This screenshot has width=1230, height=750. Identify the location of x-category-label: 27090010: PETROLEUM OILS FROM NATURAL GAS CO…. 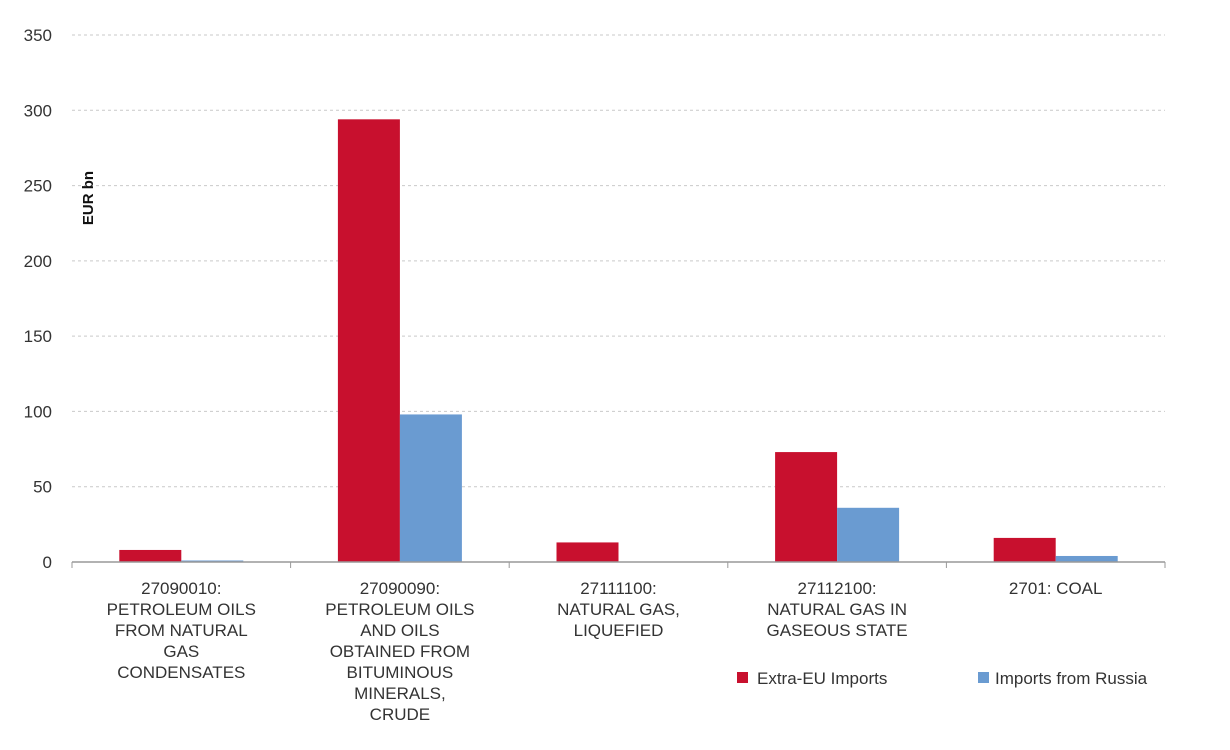
(181, 630).